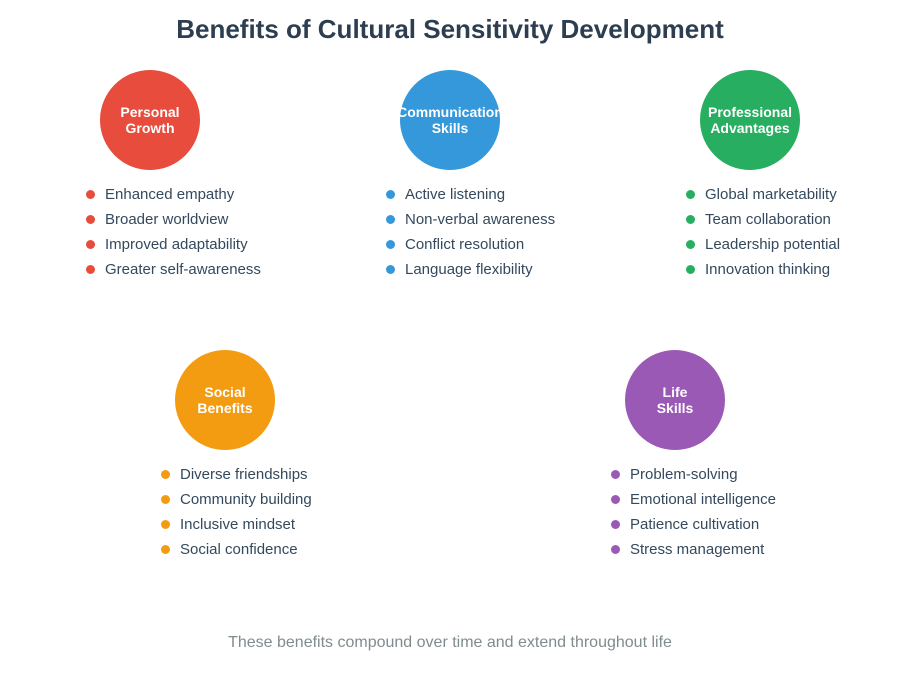 This screenshot has width=900, height=700. I want to click on list-item-label: Stress management, so click(697, 549).